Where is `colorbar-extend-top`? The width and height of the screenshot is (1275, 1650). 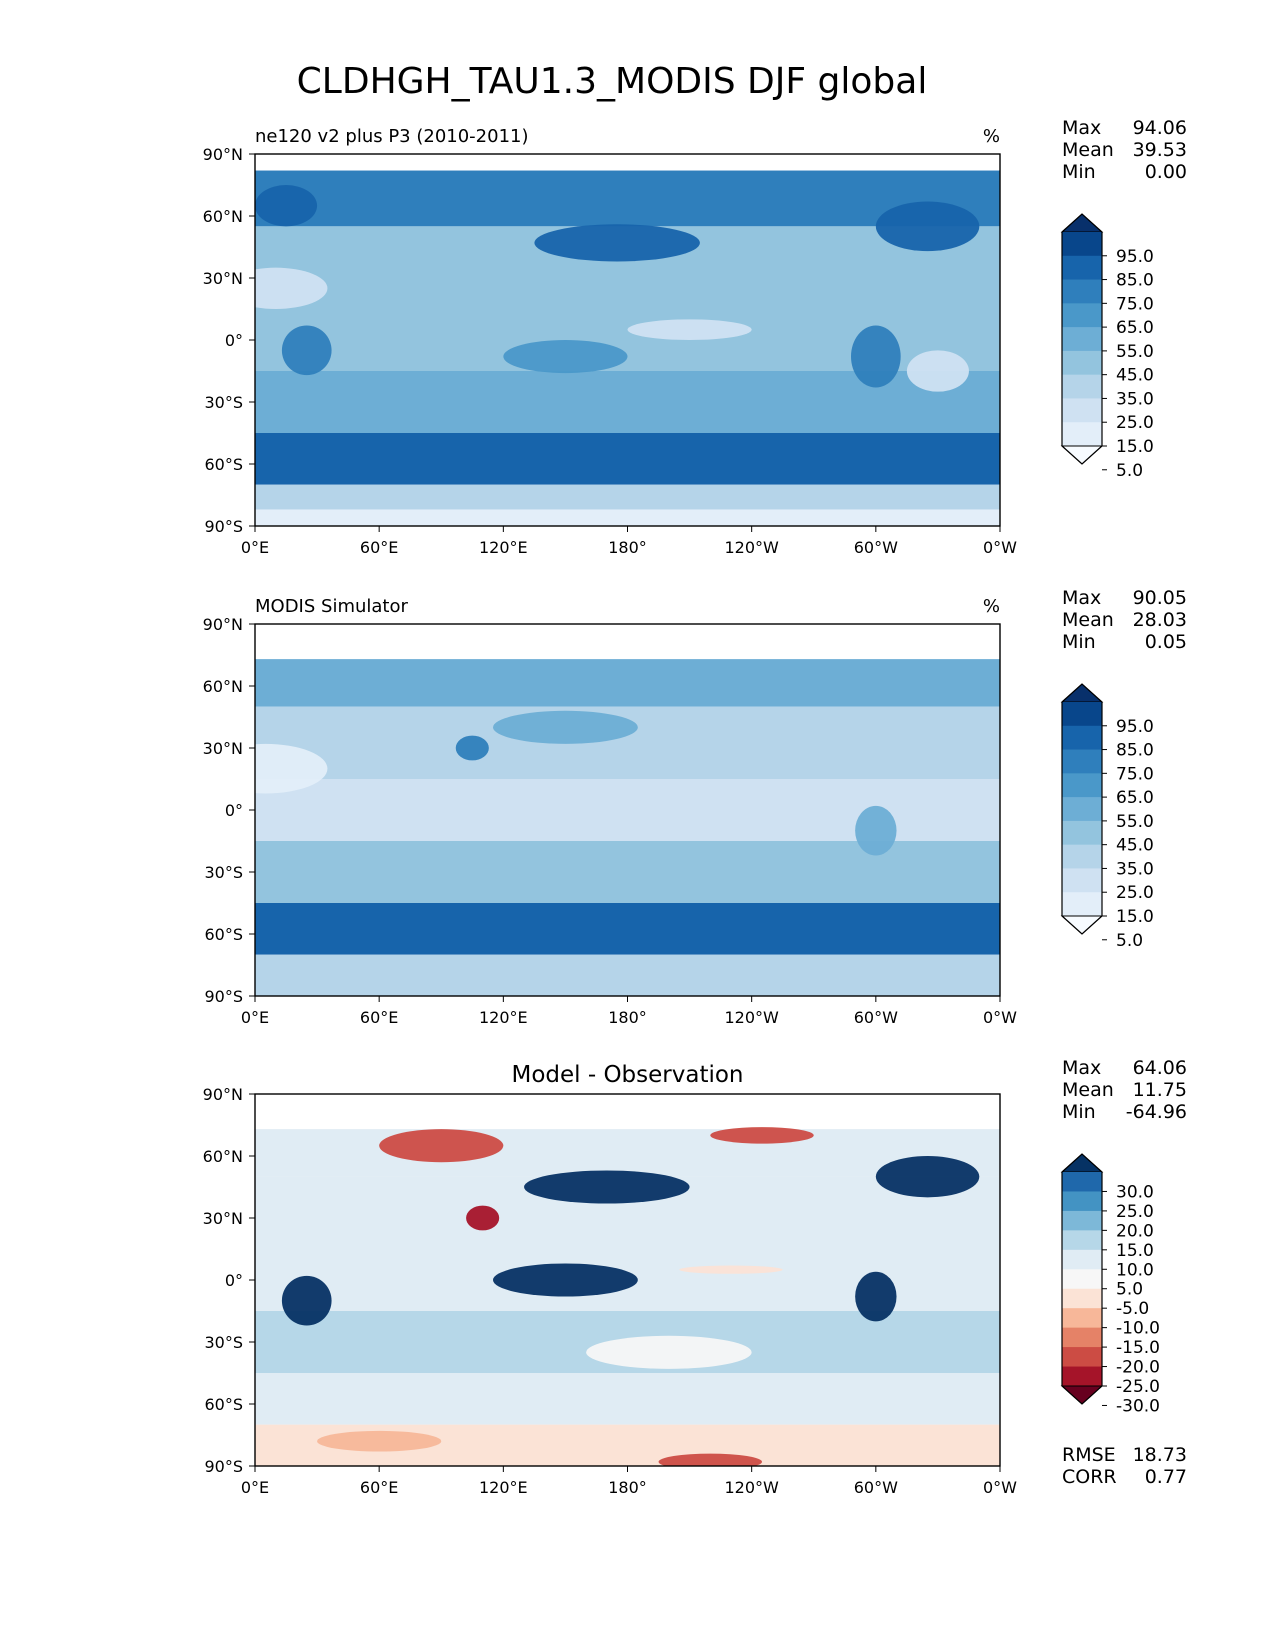 colorbar-extend-top is located at coordinates (1082, 223).